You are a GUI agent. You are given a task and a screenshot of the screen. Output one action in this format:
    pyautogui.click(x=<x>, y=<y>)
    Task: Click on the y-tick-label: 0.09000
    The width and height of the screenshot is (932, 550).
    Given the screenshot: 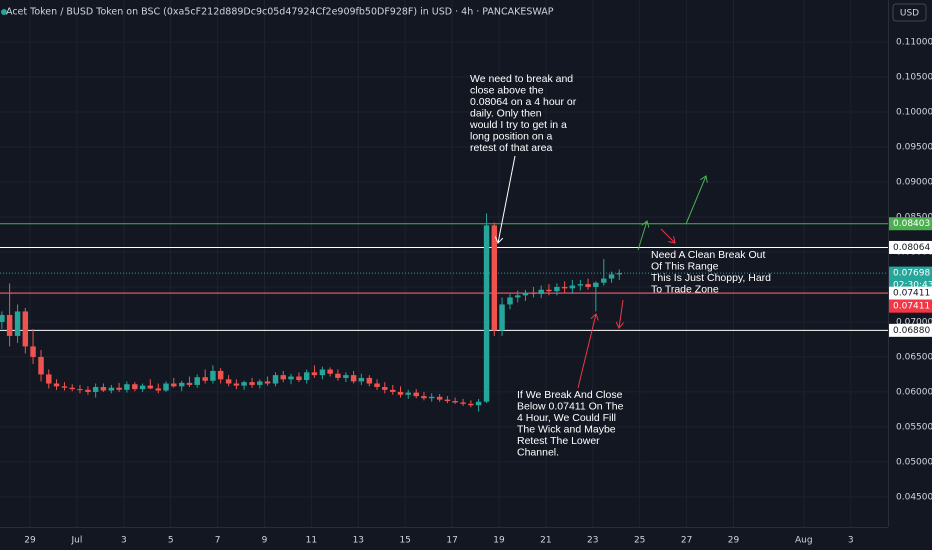 What is the action you would take?
    pyautogui.click(x=914, y=182)
    